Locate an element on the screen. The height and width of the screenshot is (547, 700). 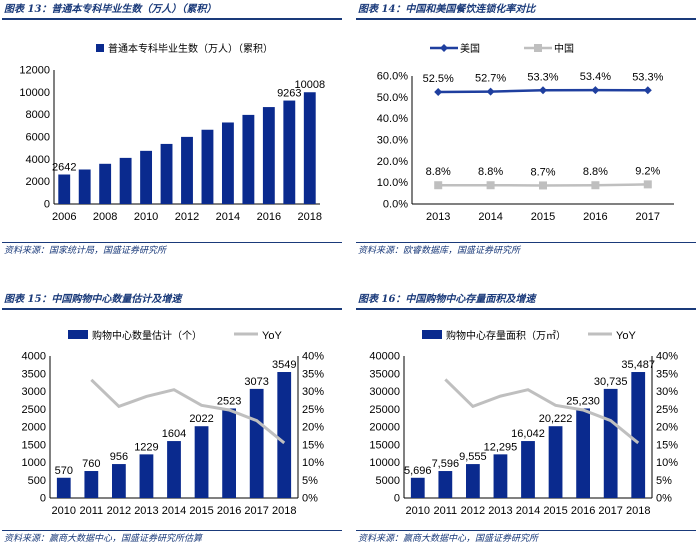
y-tick-label: 40.0% is located at coordinates (392, 119).